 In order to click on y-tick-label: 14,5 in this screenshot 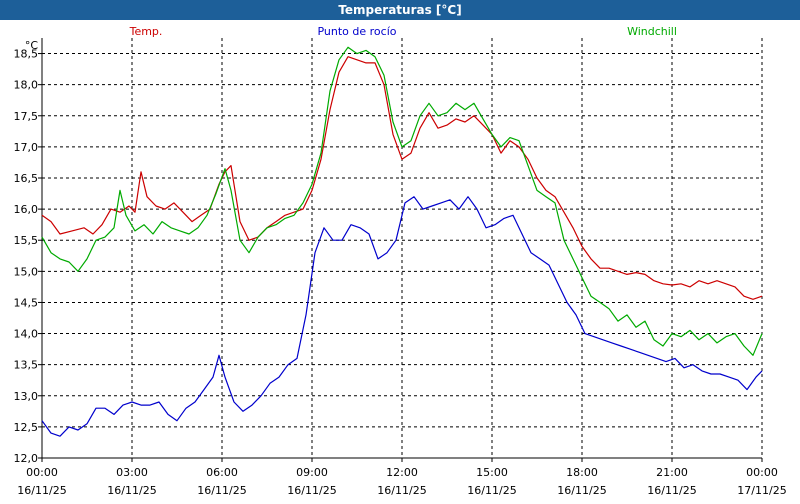, I will do `click(26, 302)`.